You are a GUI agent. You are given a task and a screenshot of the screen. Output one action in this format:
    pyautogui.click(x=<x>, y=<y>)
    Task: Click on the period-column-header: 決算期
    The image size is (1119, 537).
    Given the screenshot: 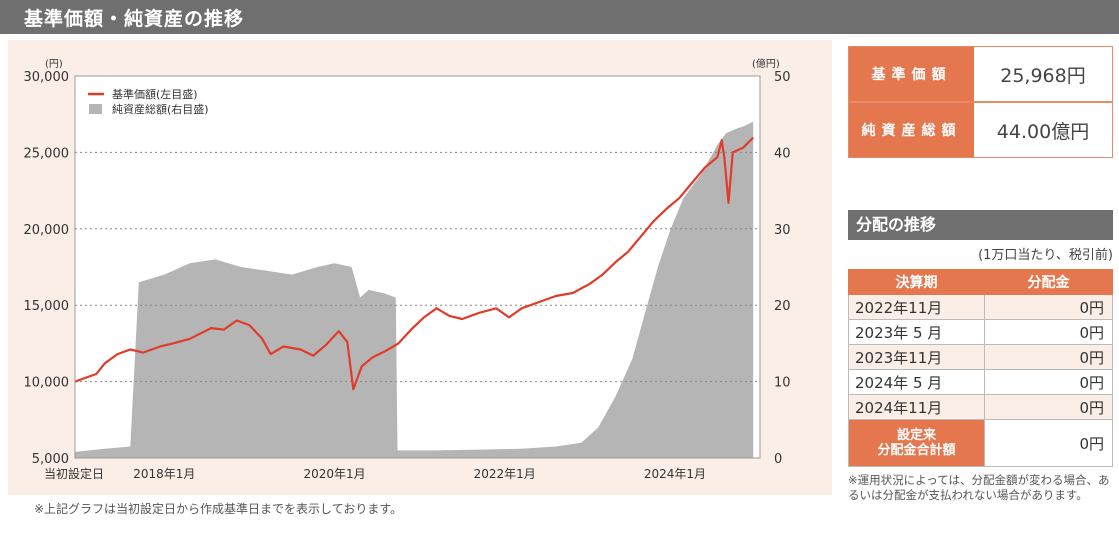 What is the action you would take?
    pyautogui.click(x=916, y=282)
    